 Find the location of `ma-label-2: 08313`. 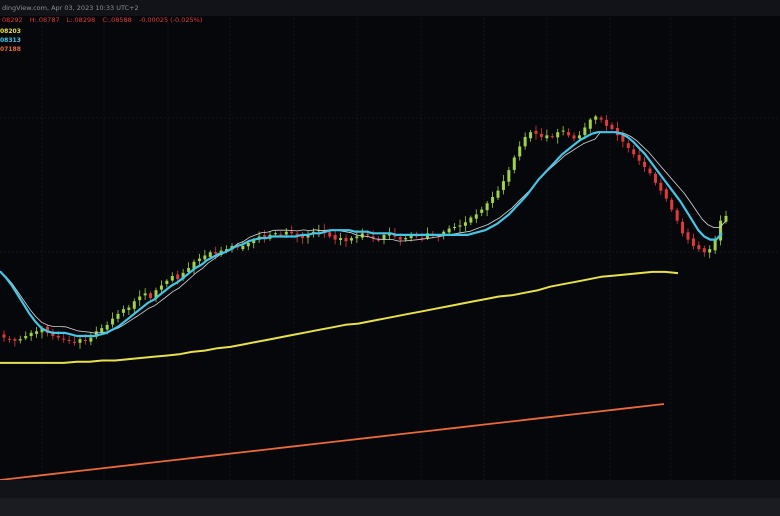

ma-label-2: 08313 is located at coordinates (10, 40).